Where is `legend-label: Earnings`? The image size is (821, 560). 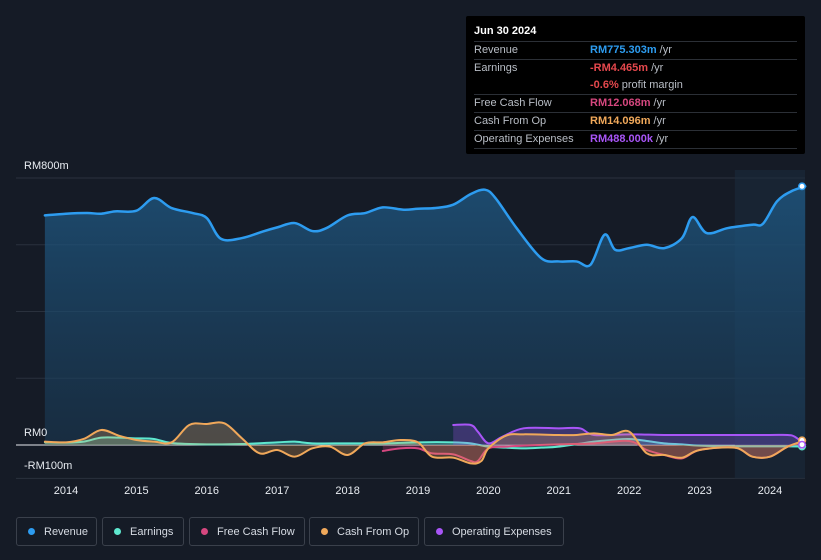
legend-label: Earnings is located at coordinates (152, 531).